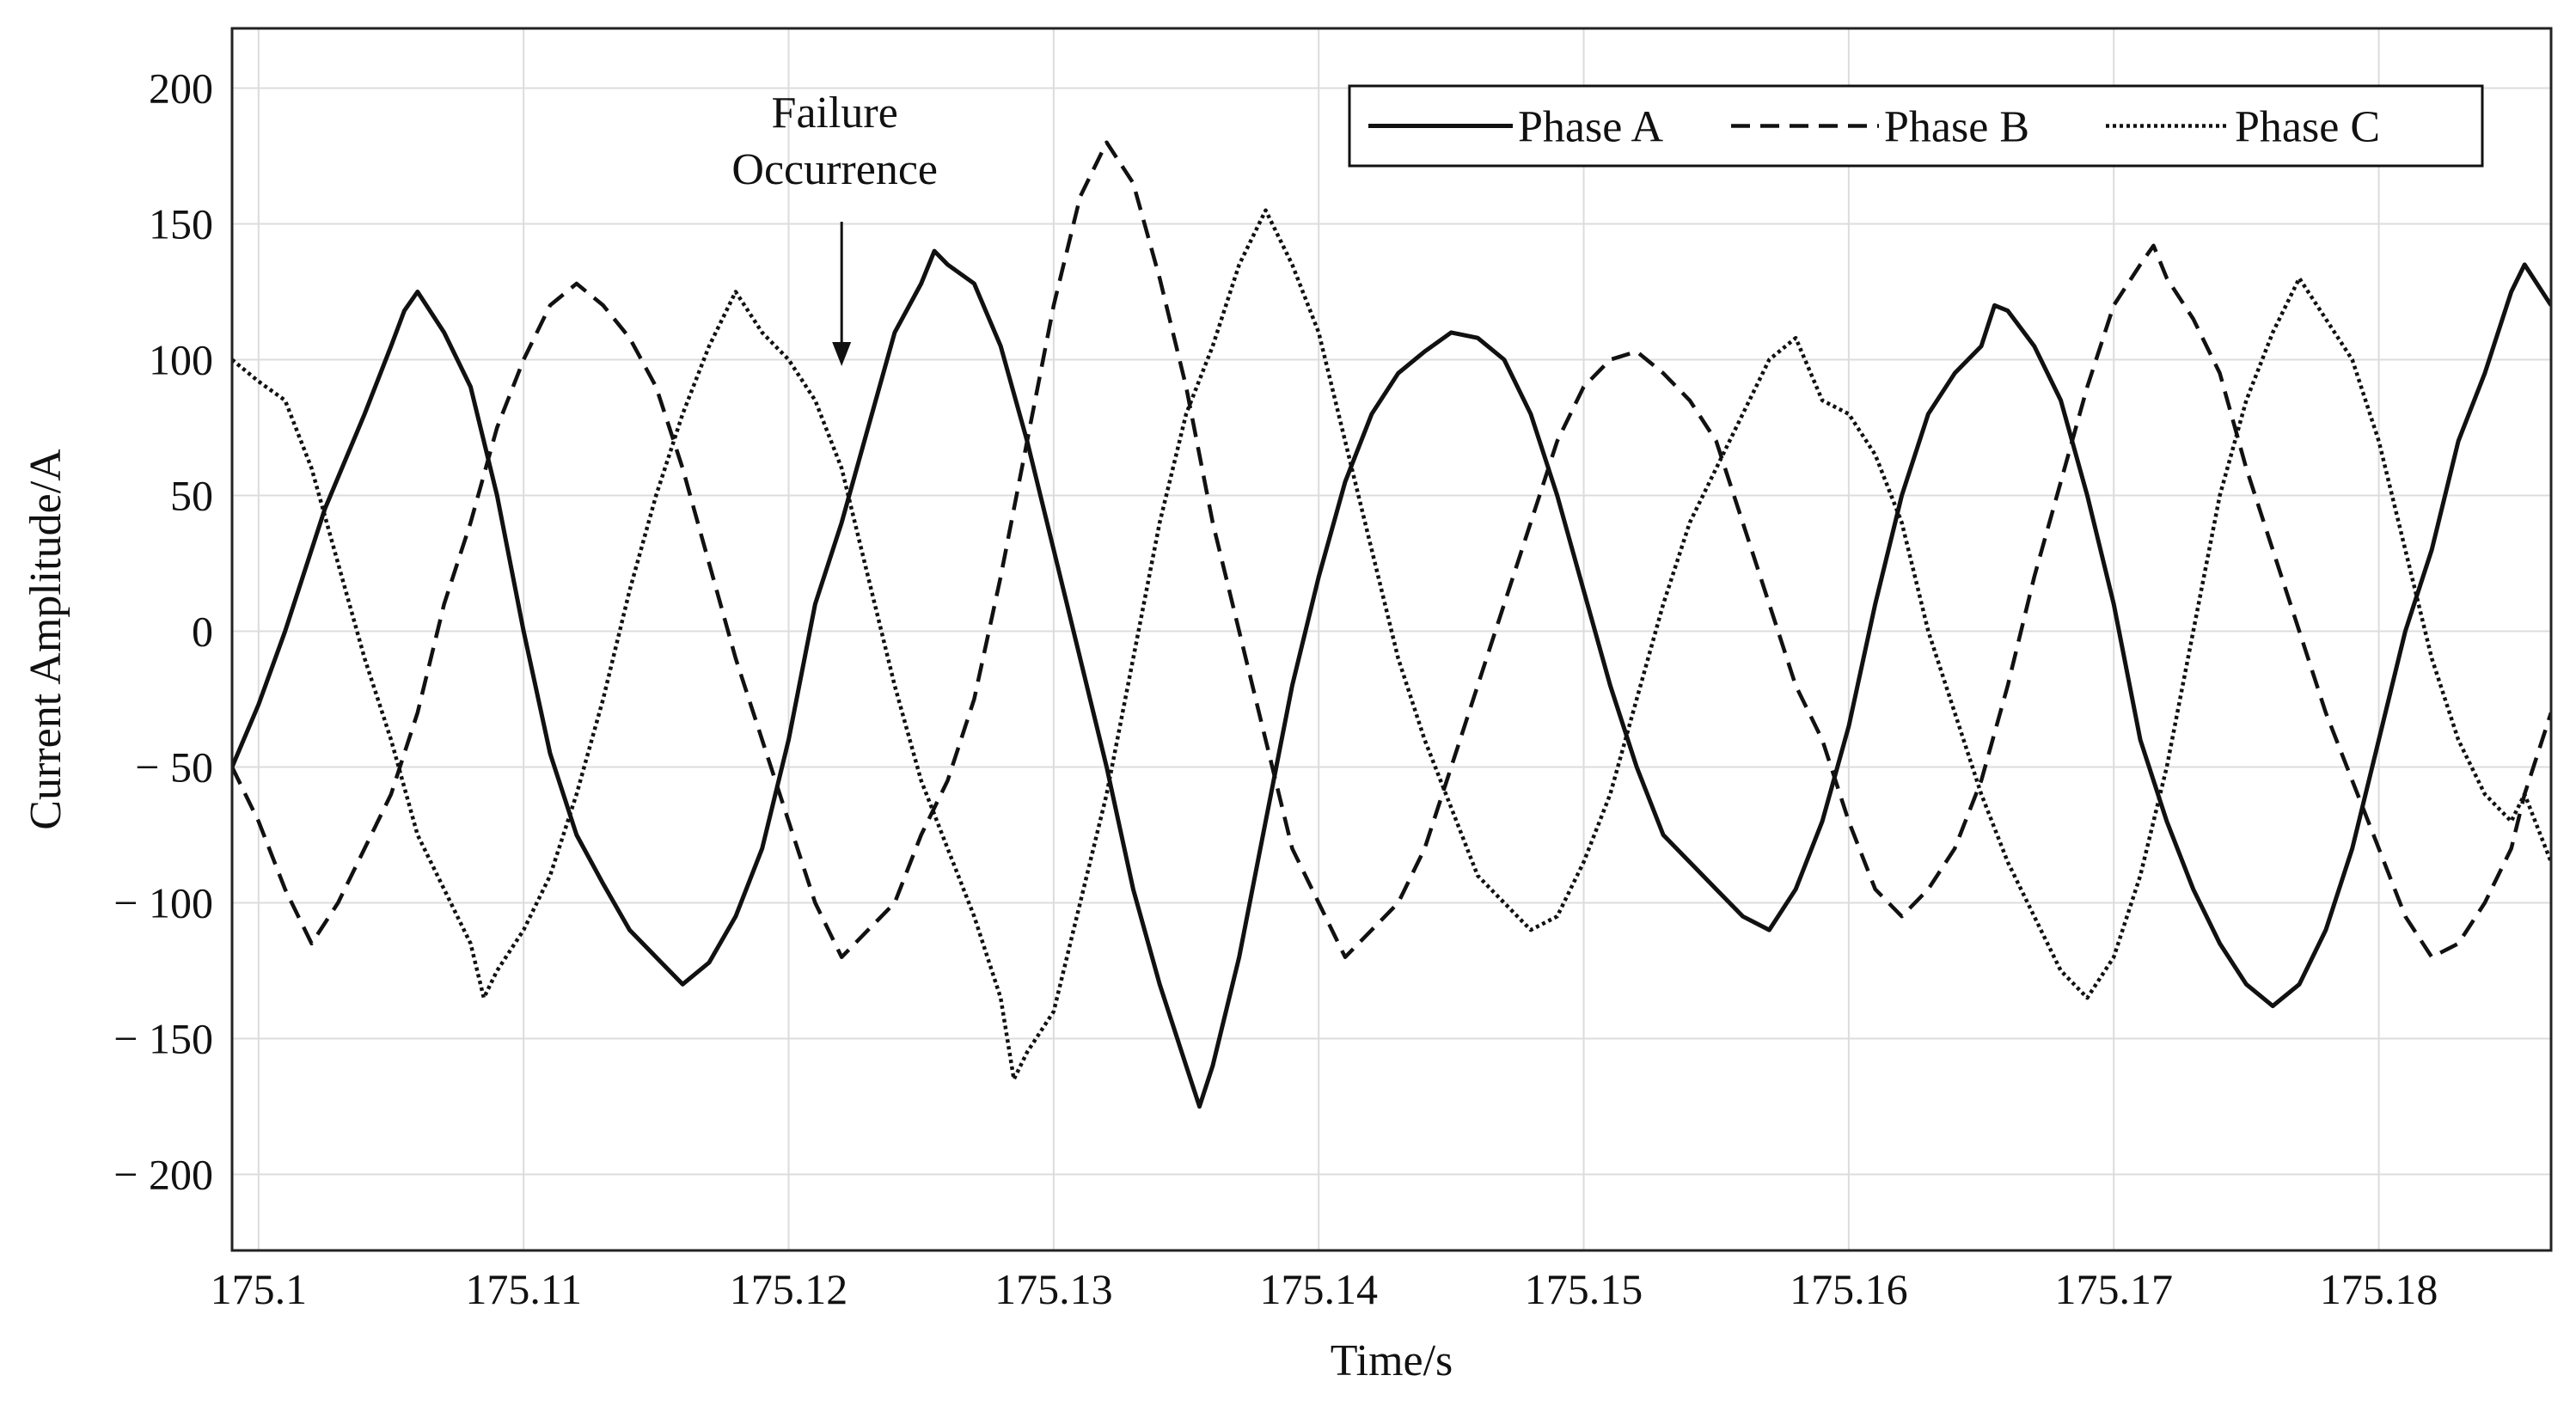 This screenshot has height=1406, width=2576. Describe the element at coordinates (834, 227) in the screenshot. I see `failure-annotation: Failure Occurrence` at that location.